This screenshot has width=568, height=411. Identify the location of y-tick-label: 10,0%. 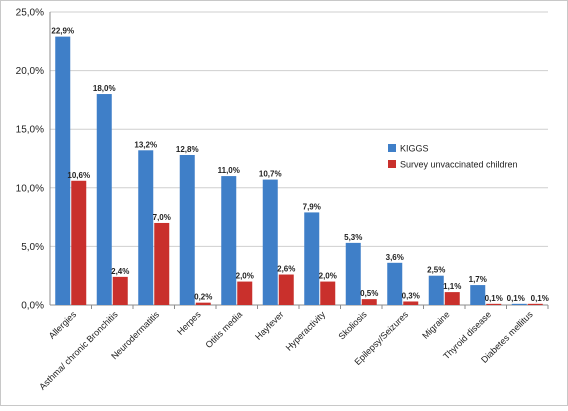
(30, 188).